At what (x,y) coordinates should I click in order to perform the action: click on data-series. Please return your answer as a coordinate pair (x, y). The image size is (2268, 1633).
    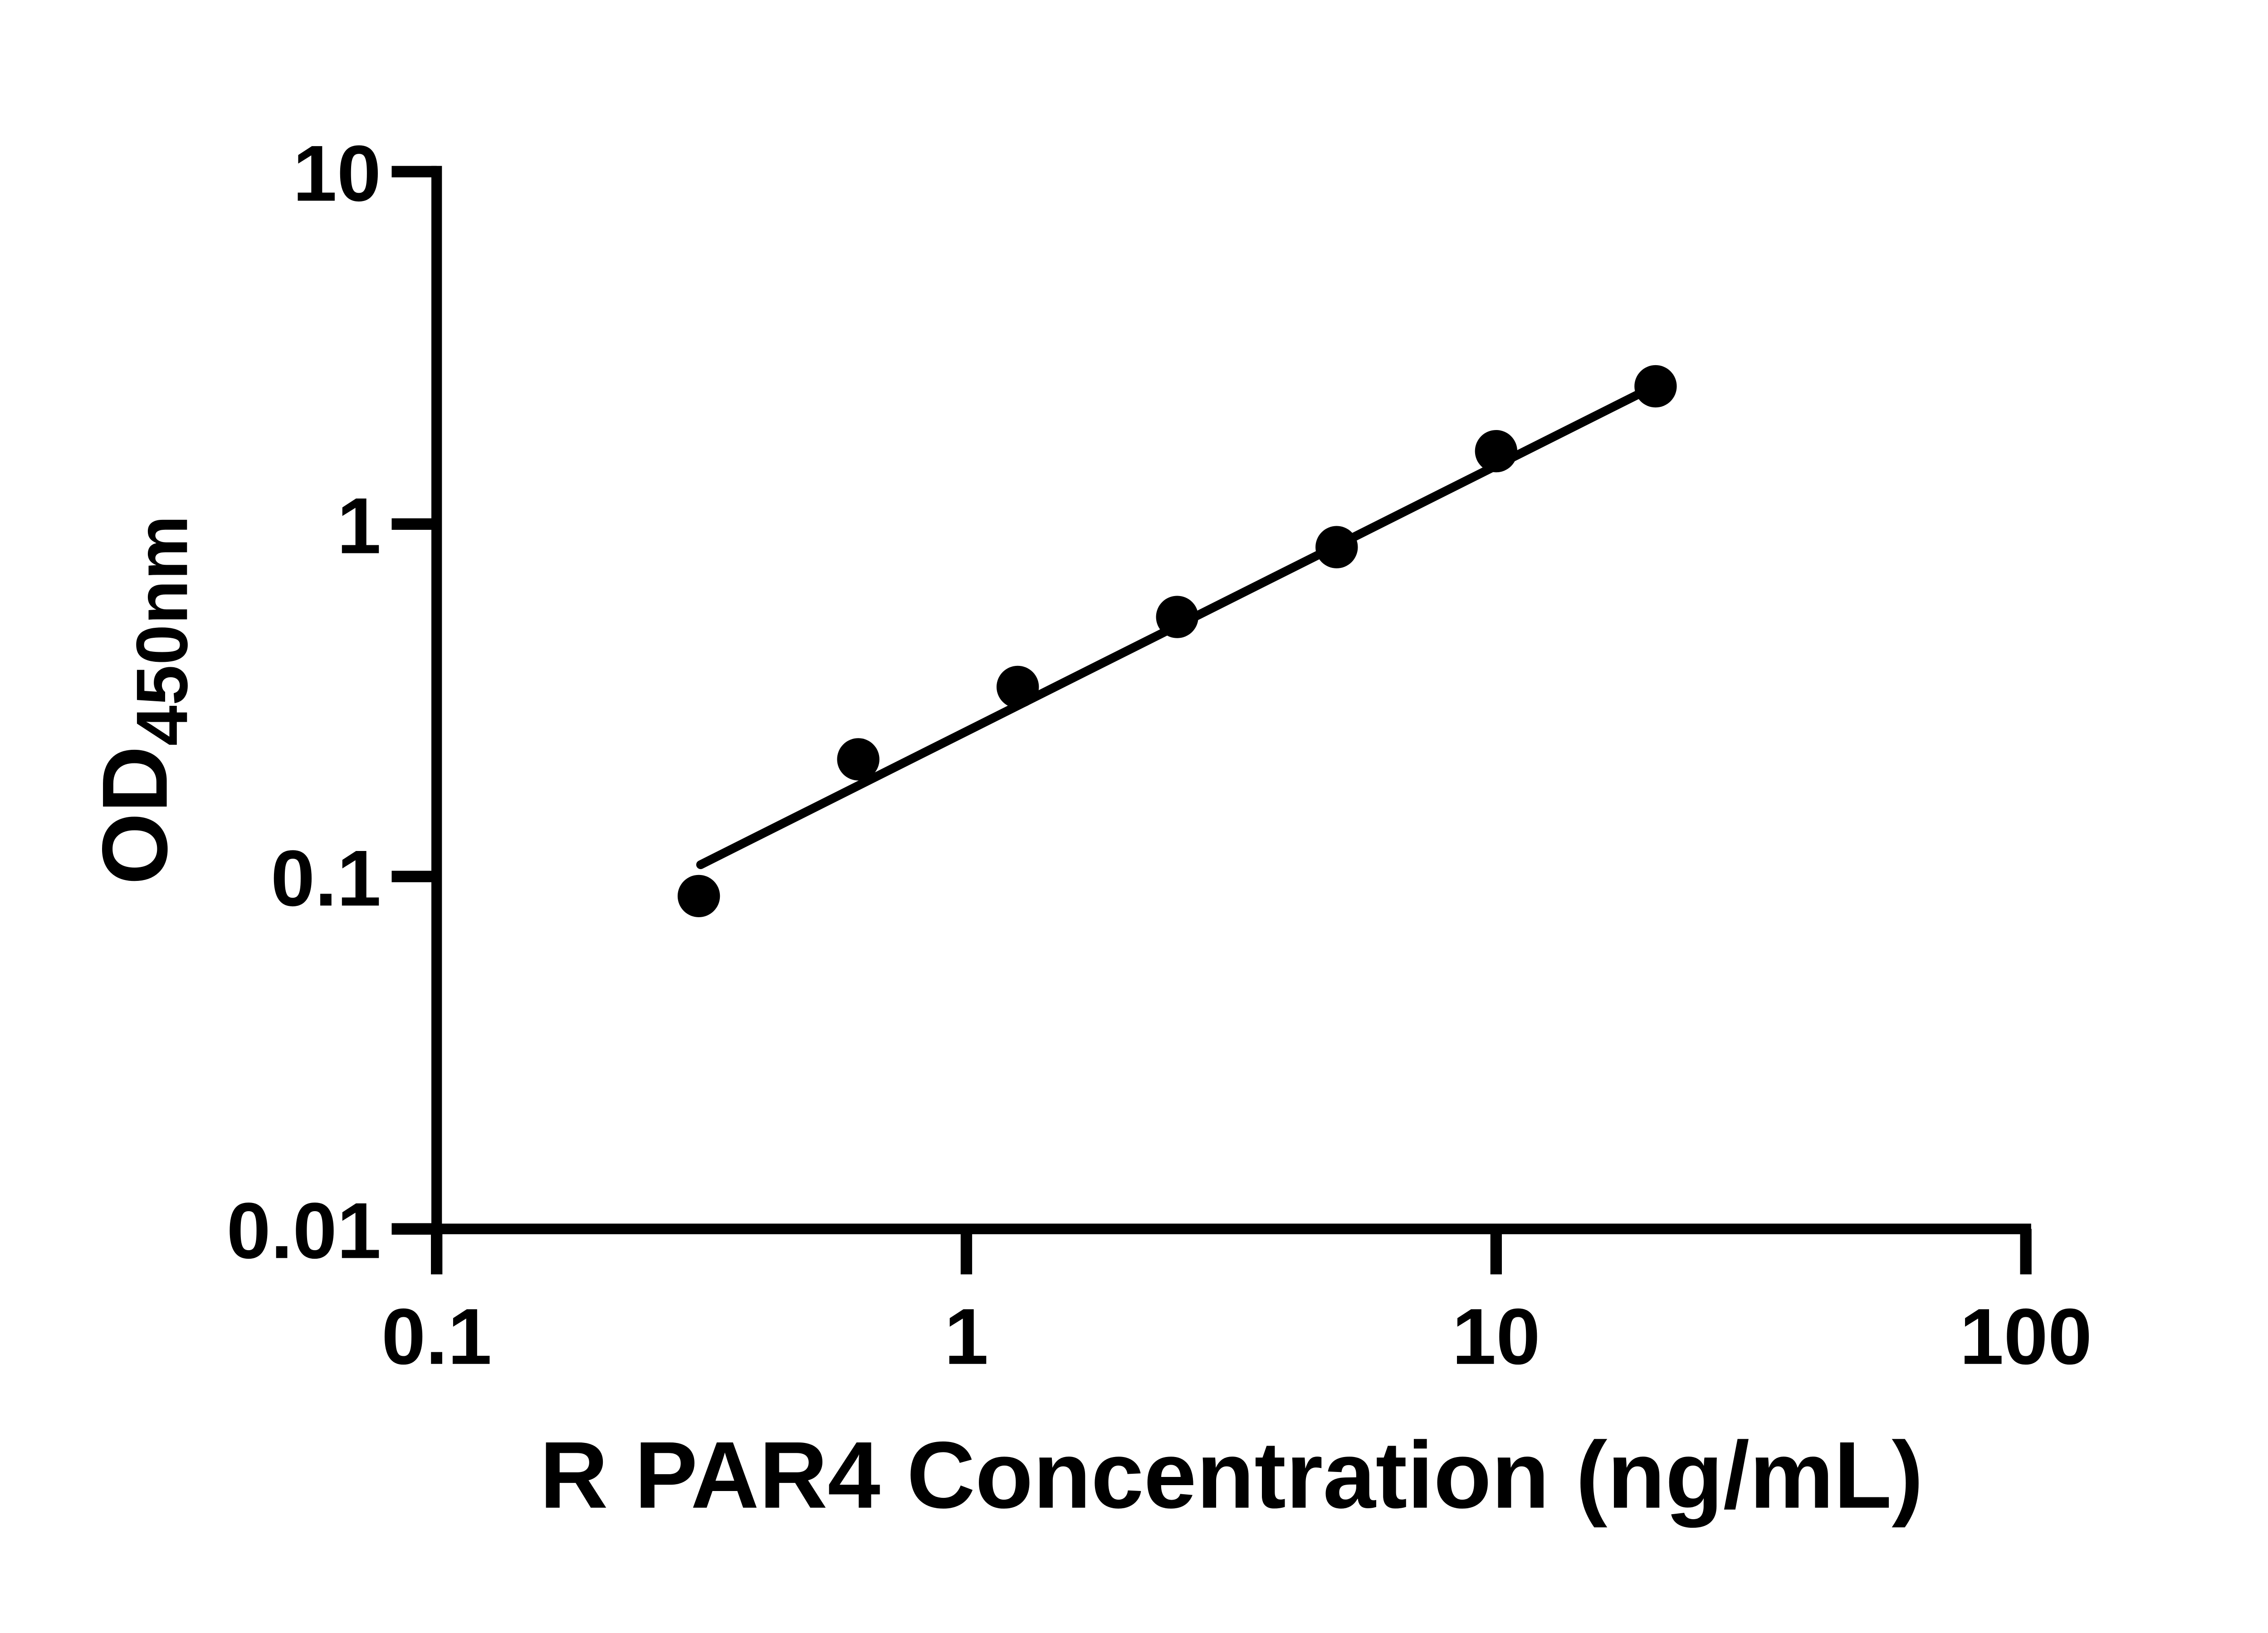
    Looking at the image, I should click on (1177, 641).